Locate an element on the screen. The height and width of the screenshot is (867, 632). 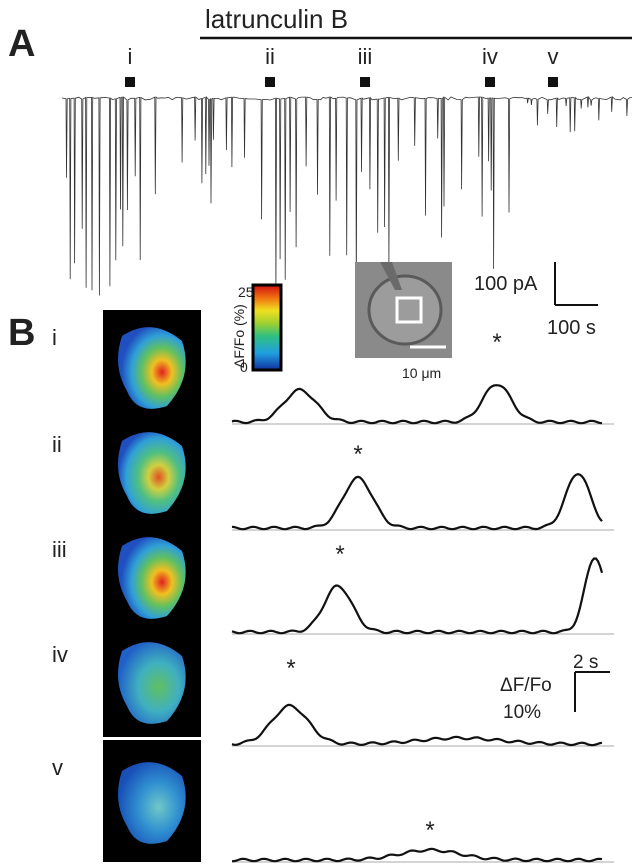
row-label: iv is located at coordinates (60, 654).